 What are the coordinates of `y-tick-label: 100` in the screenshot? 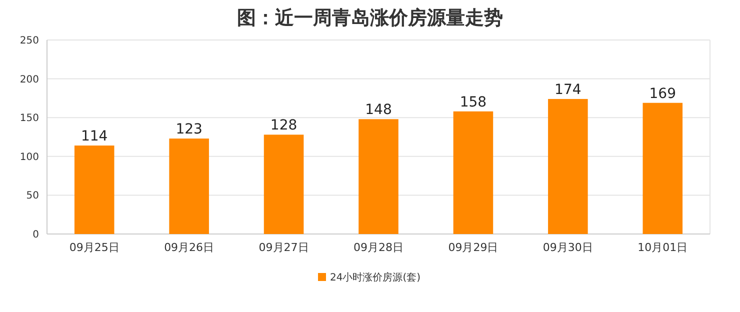 It's located at (29, 157).